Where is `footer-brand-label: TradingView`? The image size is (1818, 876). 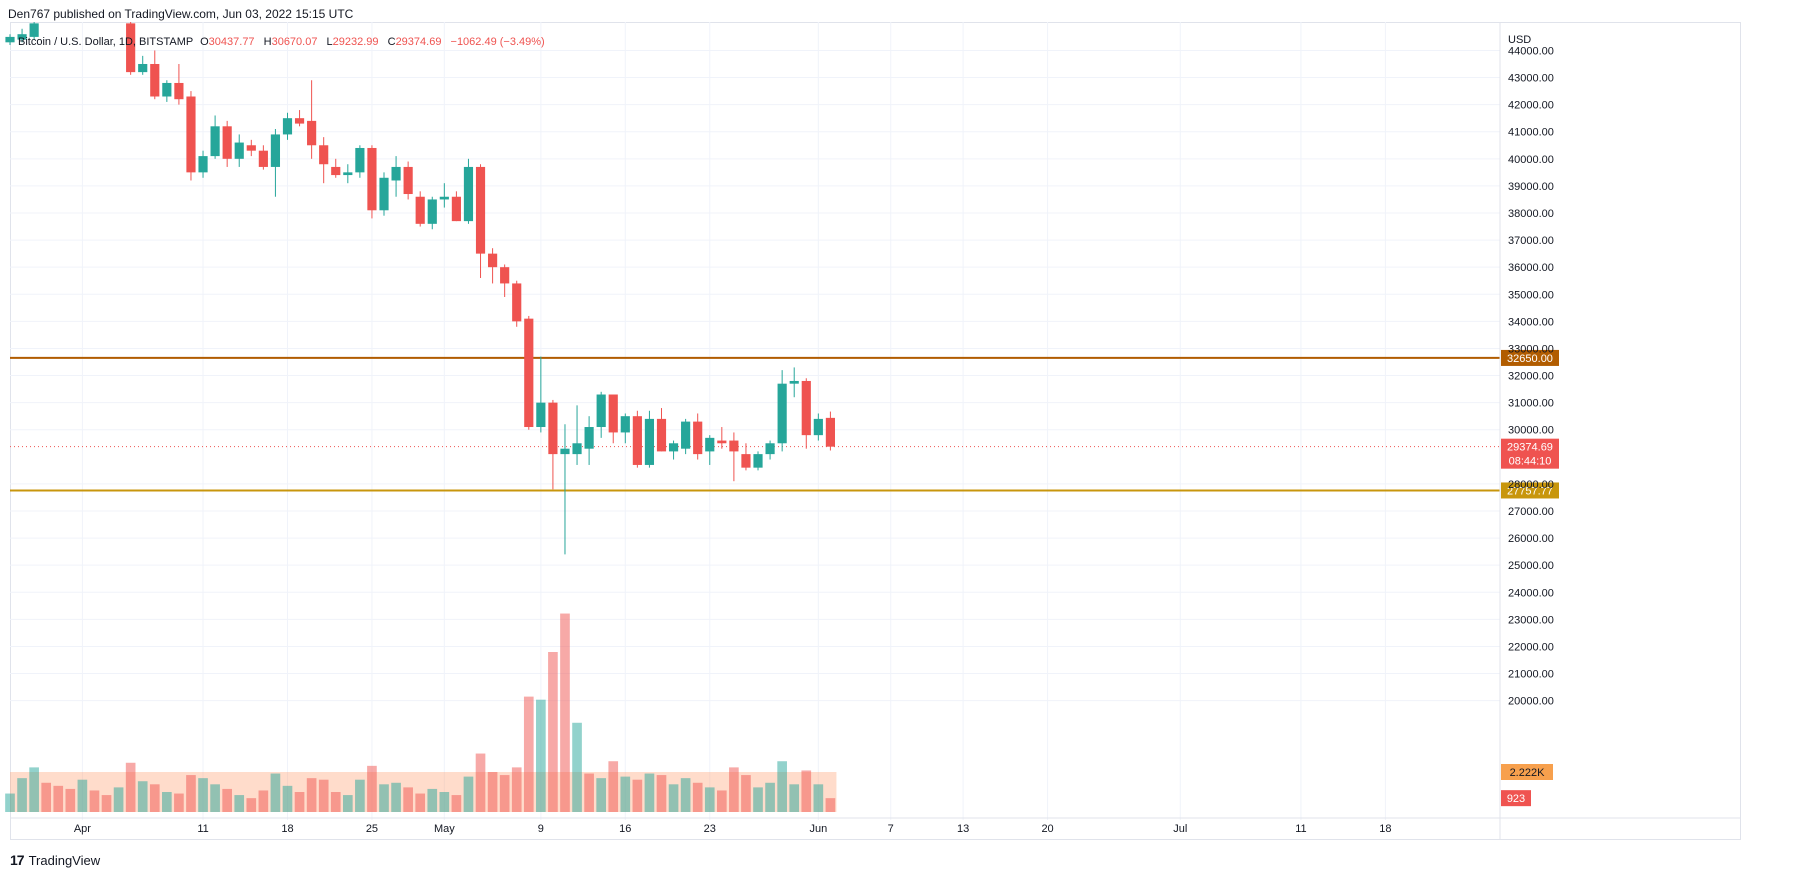 footer-brand-label: TradingView is located at coordinates (64, 860).